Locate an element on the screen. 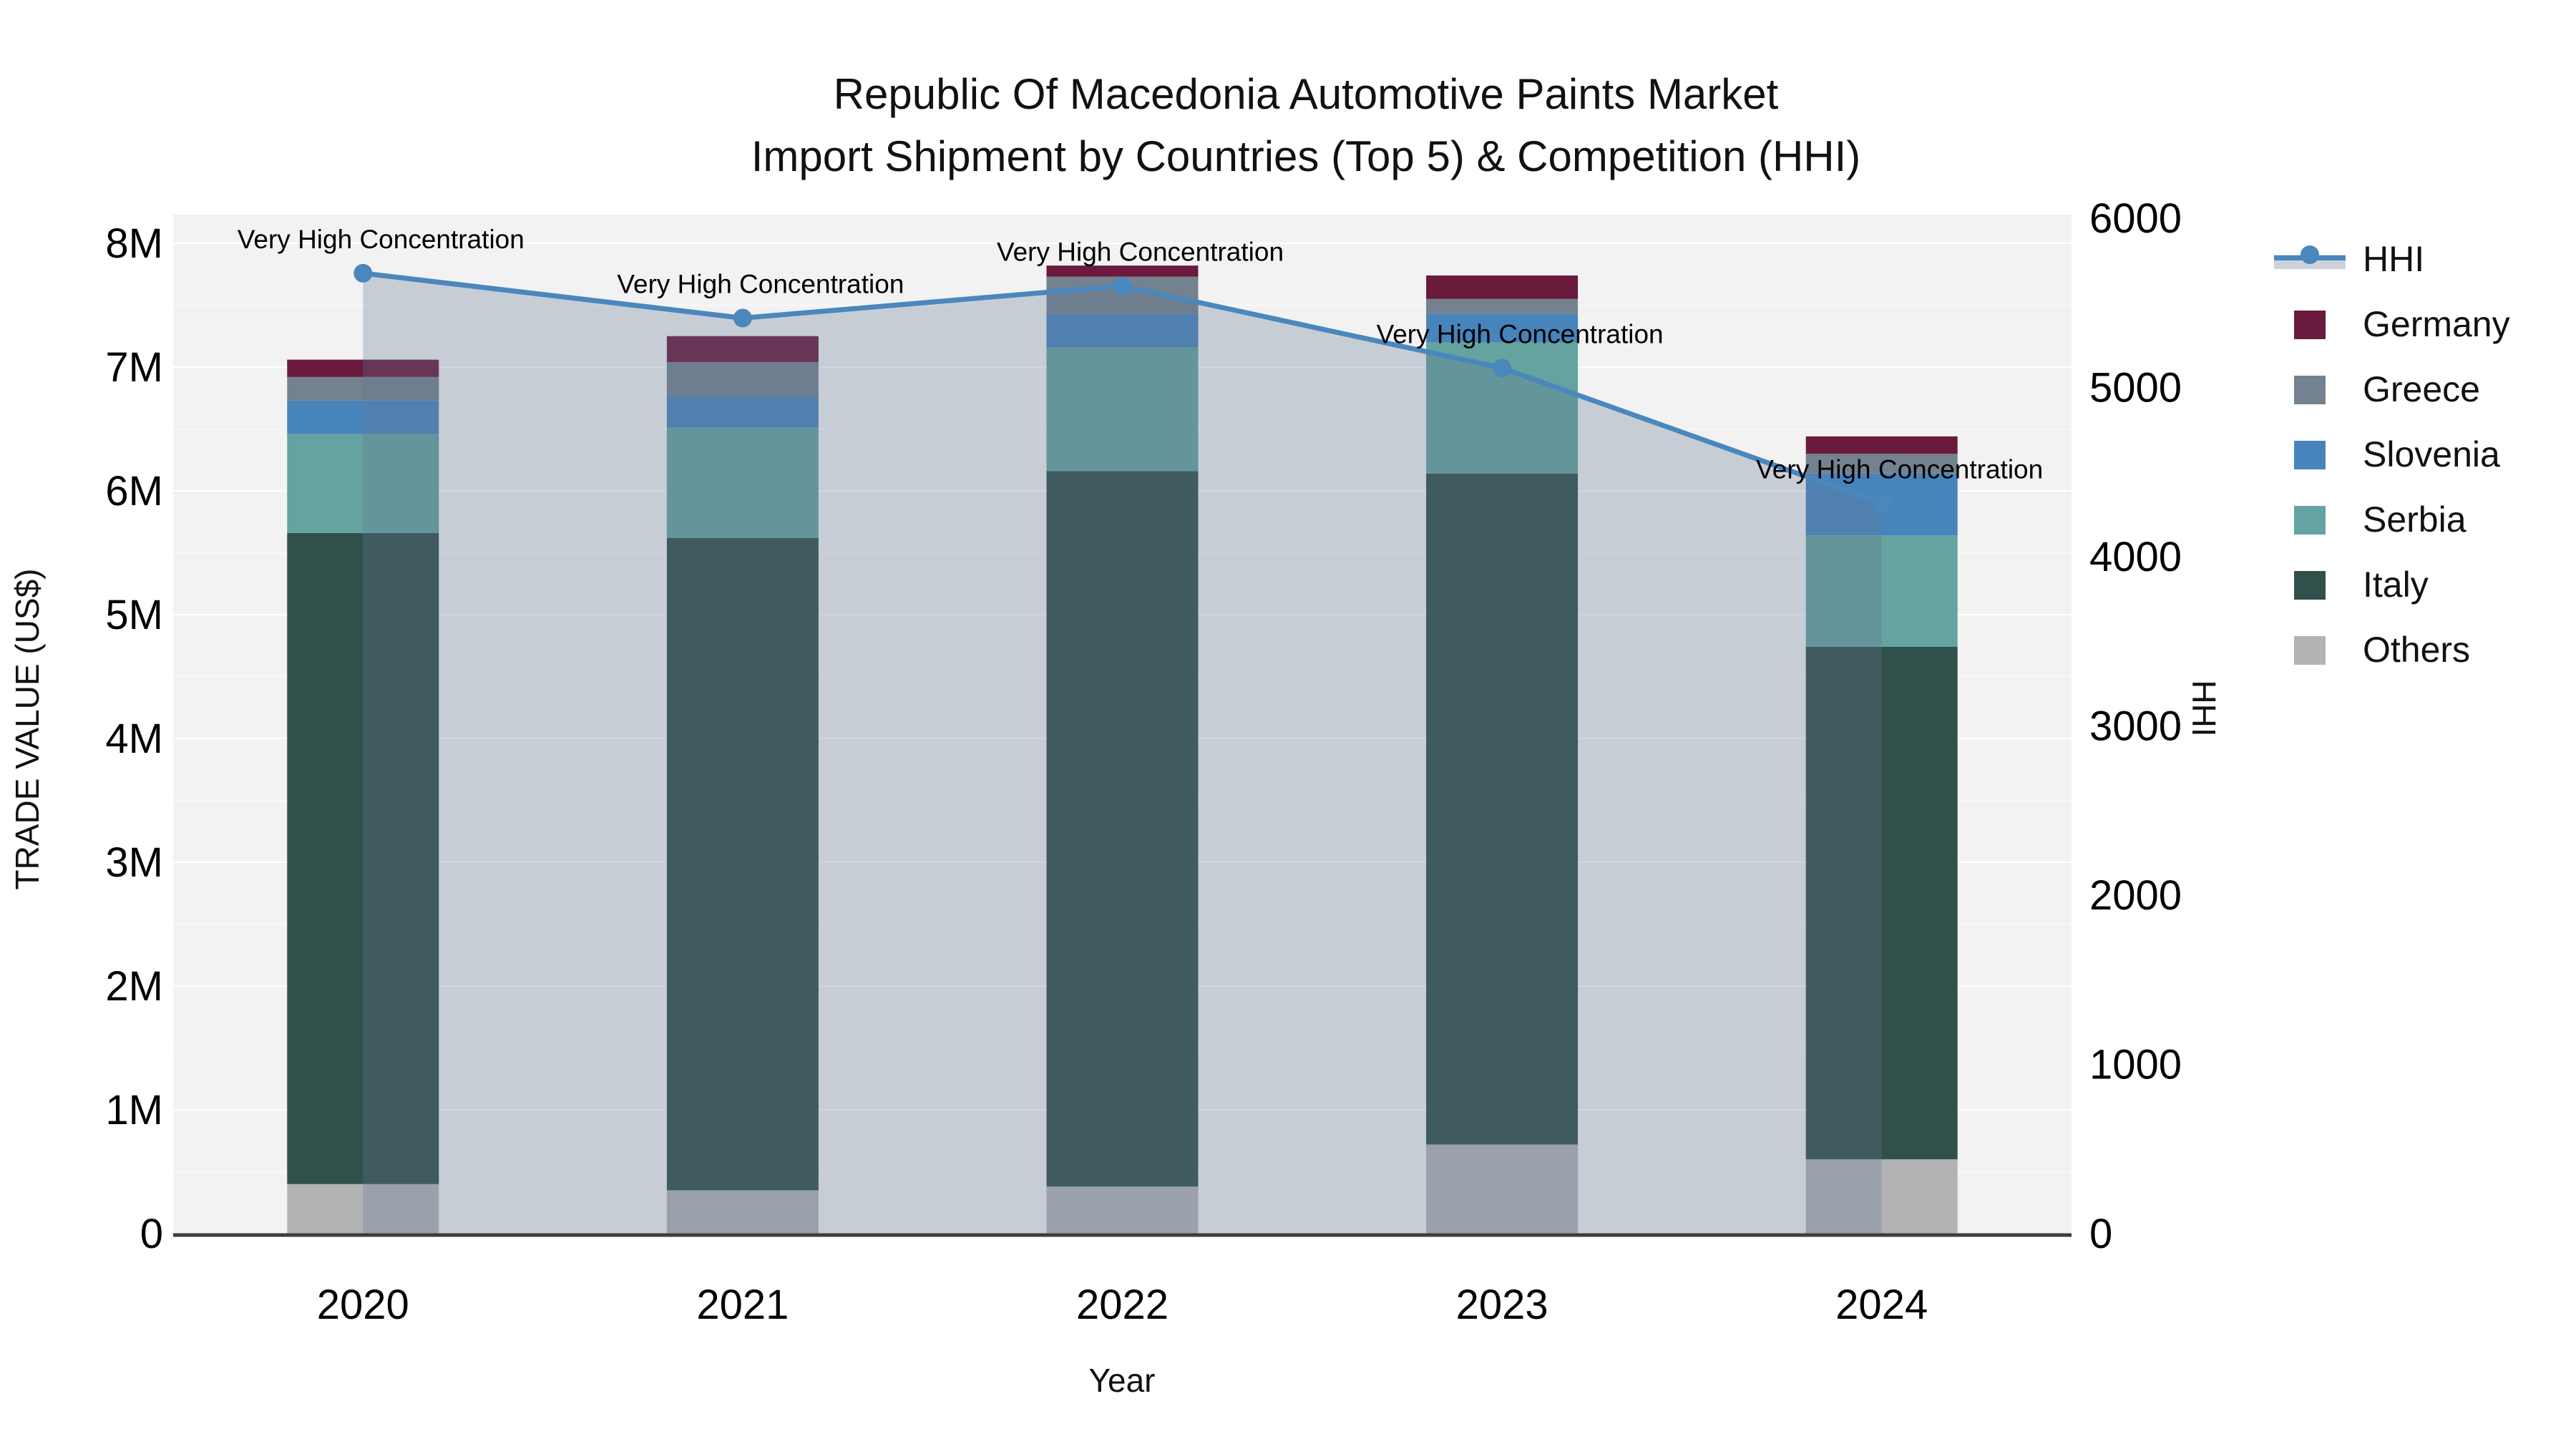 Image resolution: width=2576 pixels, height=1449 pixels. y-right-tick-0: 0 is located at coordinates (2100, 1234).